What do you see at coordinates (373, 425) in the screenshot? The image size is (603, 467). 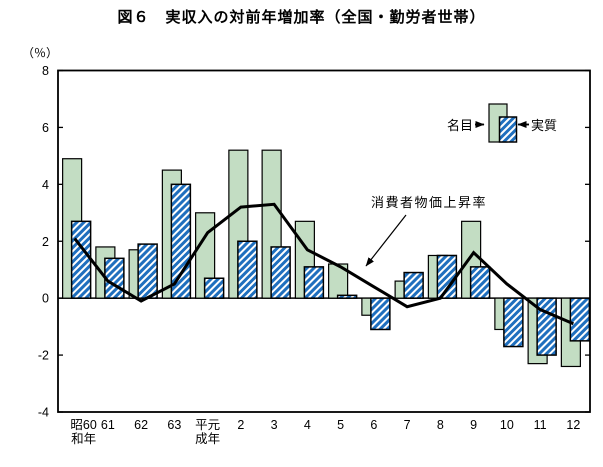 I see `x-tick-label-9: 6` at bounding box center [373, 425].